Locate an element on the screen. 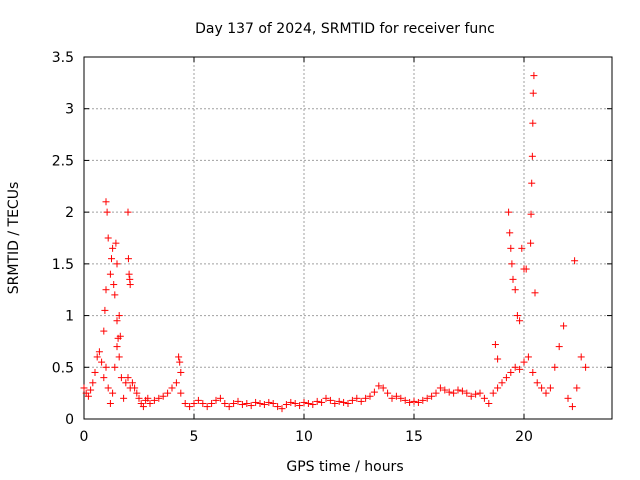  x-tick-label: 20 is located at coordinates (524, 437).